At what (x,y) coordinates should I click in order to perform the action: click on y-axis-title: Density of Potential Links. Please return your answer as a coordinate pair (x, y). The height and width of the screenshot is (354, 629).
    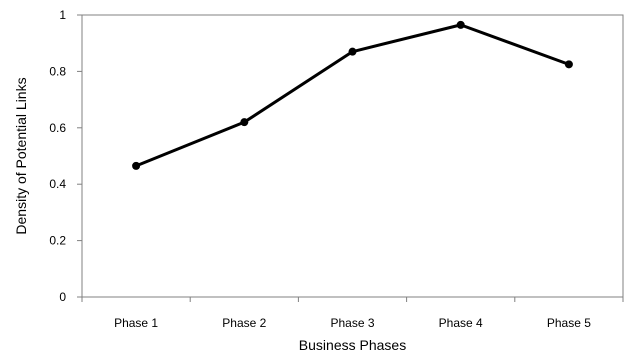
    Looking at the image, I should click on (21, 155).